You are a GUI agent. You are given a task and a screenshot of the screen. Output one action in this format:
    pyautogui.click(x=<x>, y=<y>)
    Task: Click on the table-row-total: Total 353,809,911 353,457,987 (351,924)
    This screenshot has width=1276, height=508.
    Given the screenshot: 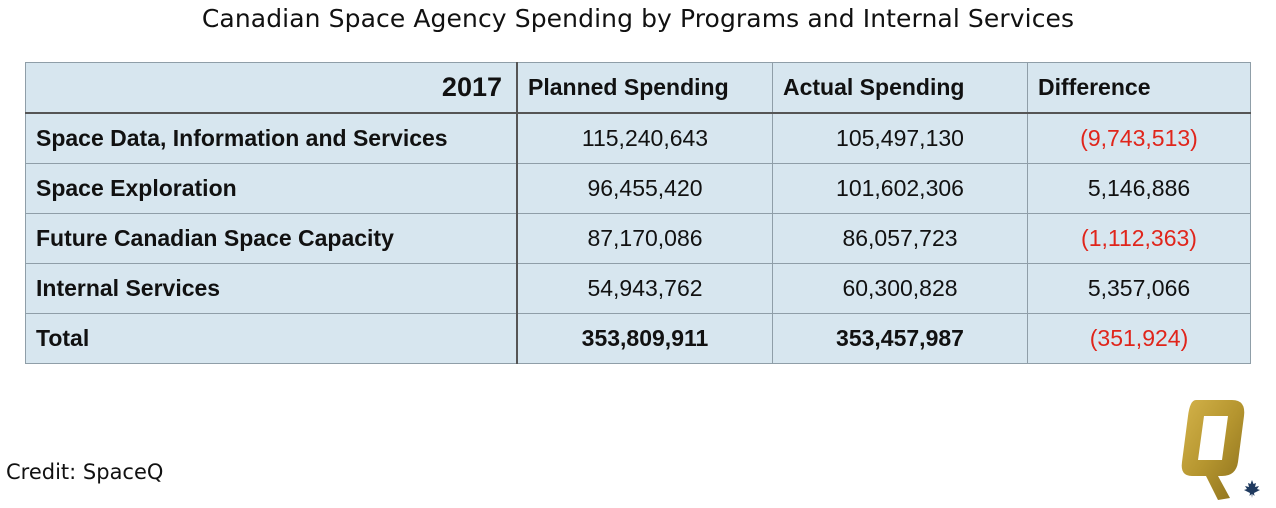 What is the action you would take?
    pyautogui.click(x=638, y=338)
    